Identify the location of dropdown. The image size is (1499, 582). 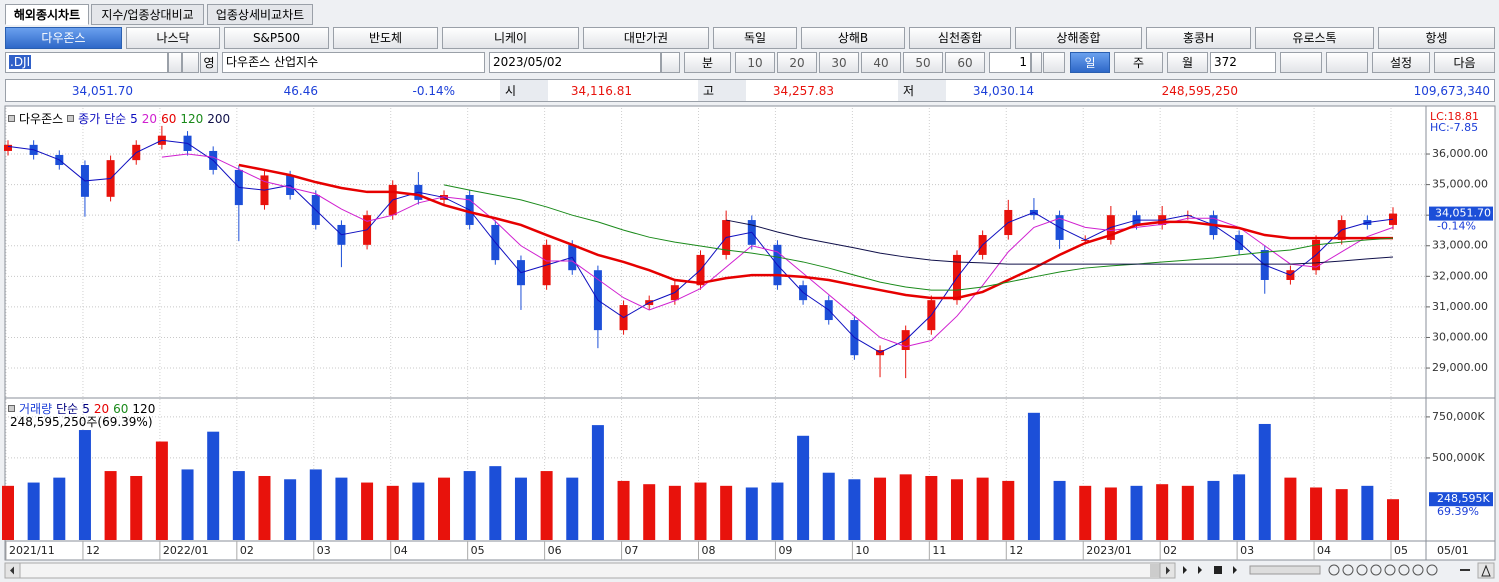
(175, 62).